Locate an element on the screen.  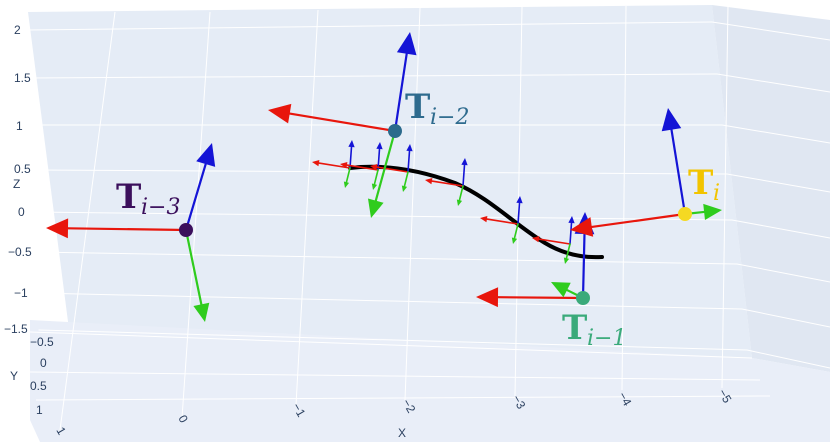
y-tick-label: 0.5 is located at coordinates (38, 386).